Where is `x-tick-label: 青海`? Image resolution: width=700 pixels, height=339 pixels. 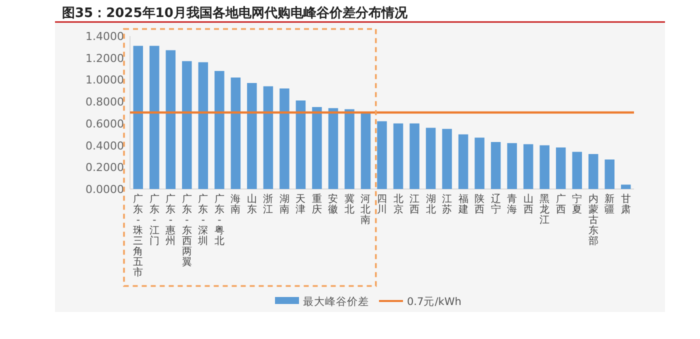 x-tick-label: 青海 is located at coordinates (512, 205).